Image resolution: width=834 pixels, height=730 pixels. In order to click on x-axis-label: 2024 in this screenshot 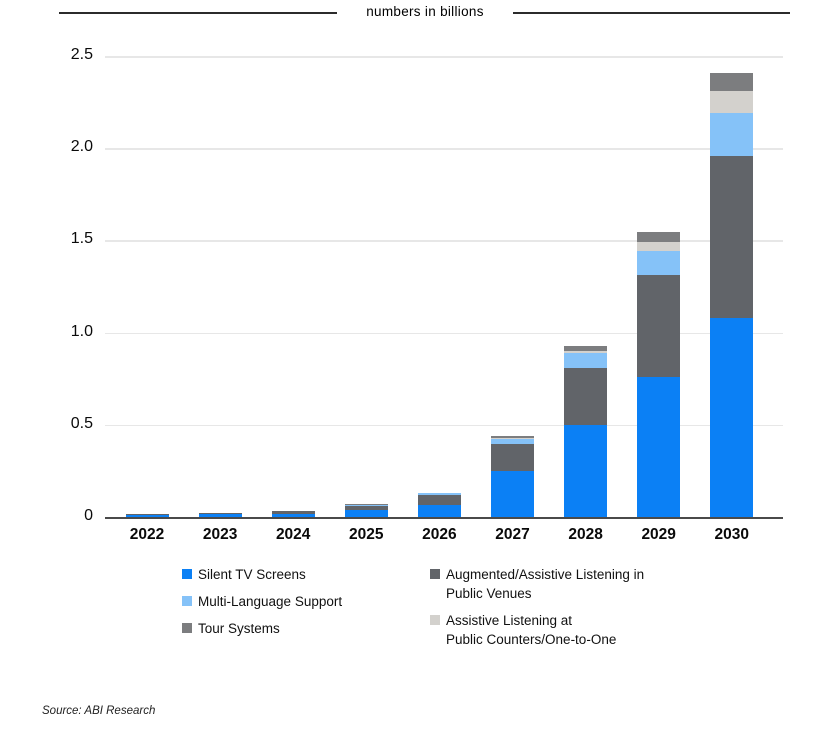, I will do `click(293, 534)`.